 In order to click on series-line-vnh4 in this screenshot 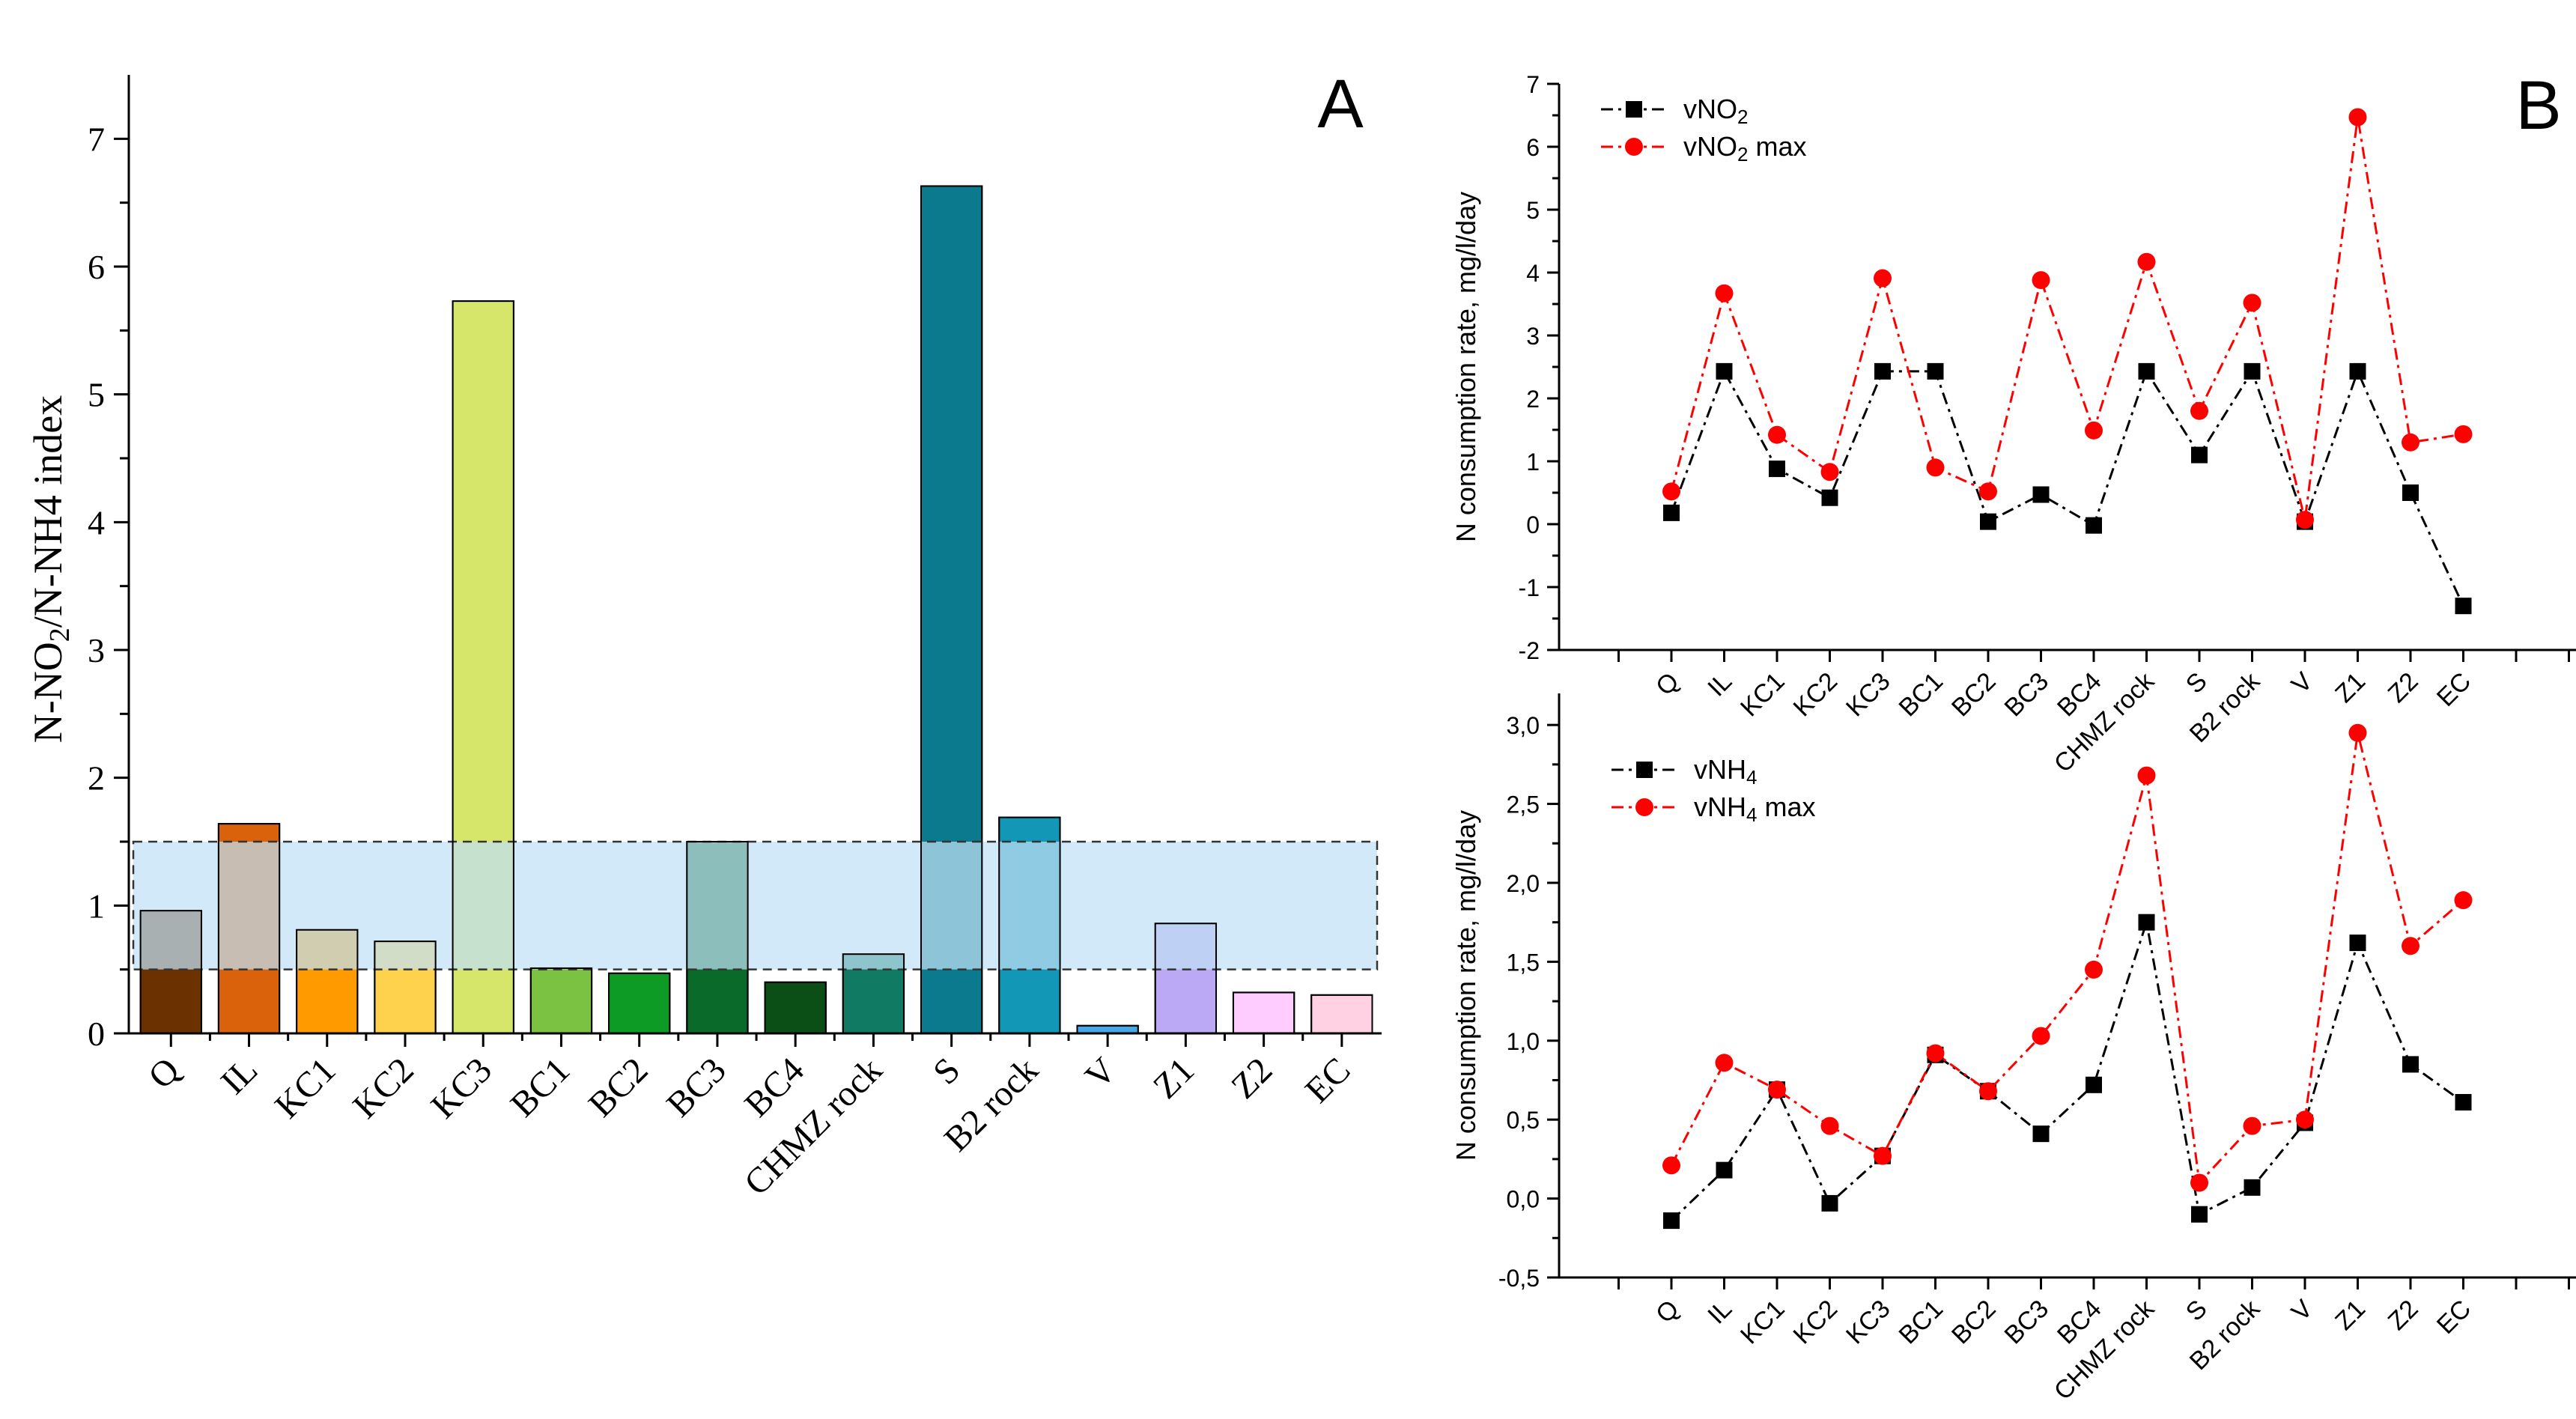, I will do `click(2067, 1072)`.